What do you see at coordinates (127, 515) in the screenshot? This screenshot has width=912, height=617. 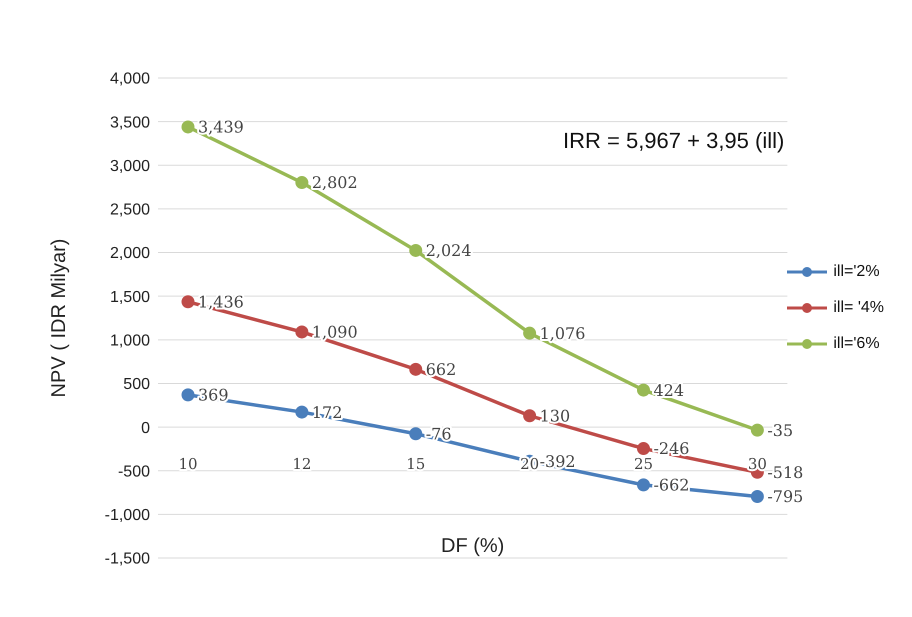 I see `y-tick-label: -1,000` at bounding box center [127, 515].